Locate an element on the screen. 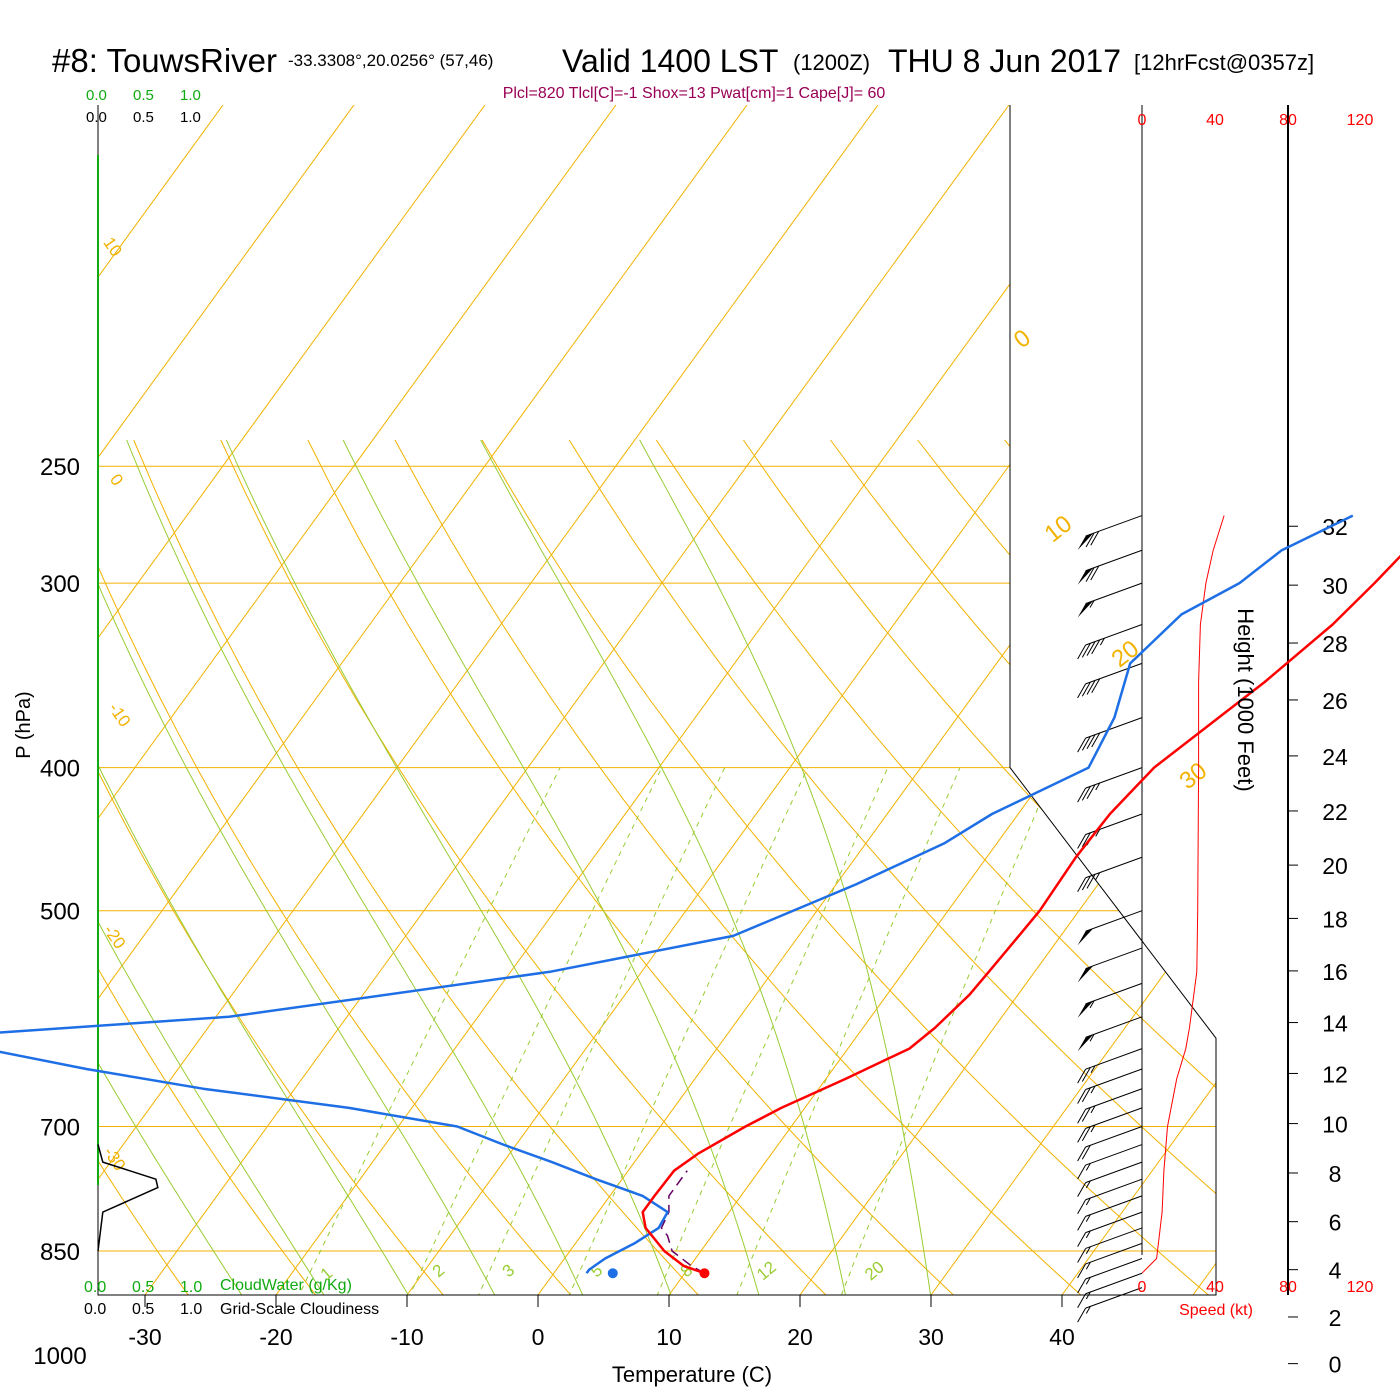 The width and height of the screenshot is (1400, 1400). cloudwater-bottom-tick-1: 0.5 is located at coordinates (143, 1287).